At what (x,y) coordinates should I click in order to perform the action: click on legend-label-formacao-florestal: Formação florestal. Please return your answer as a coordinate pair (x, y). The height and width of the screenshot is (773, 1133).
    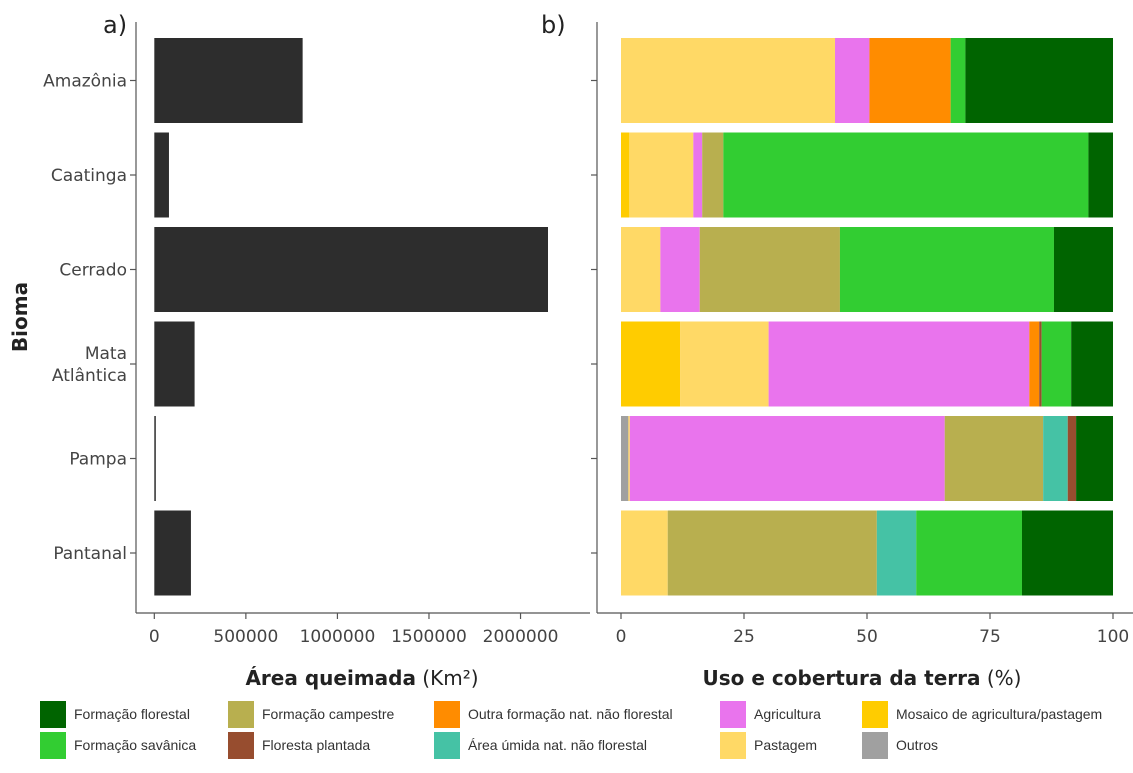
    Looking at the image, I should click on (132, 714).